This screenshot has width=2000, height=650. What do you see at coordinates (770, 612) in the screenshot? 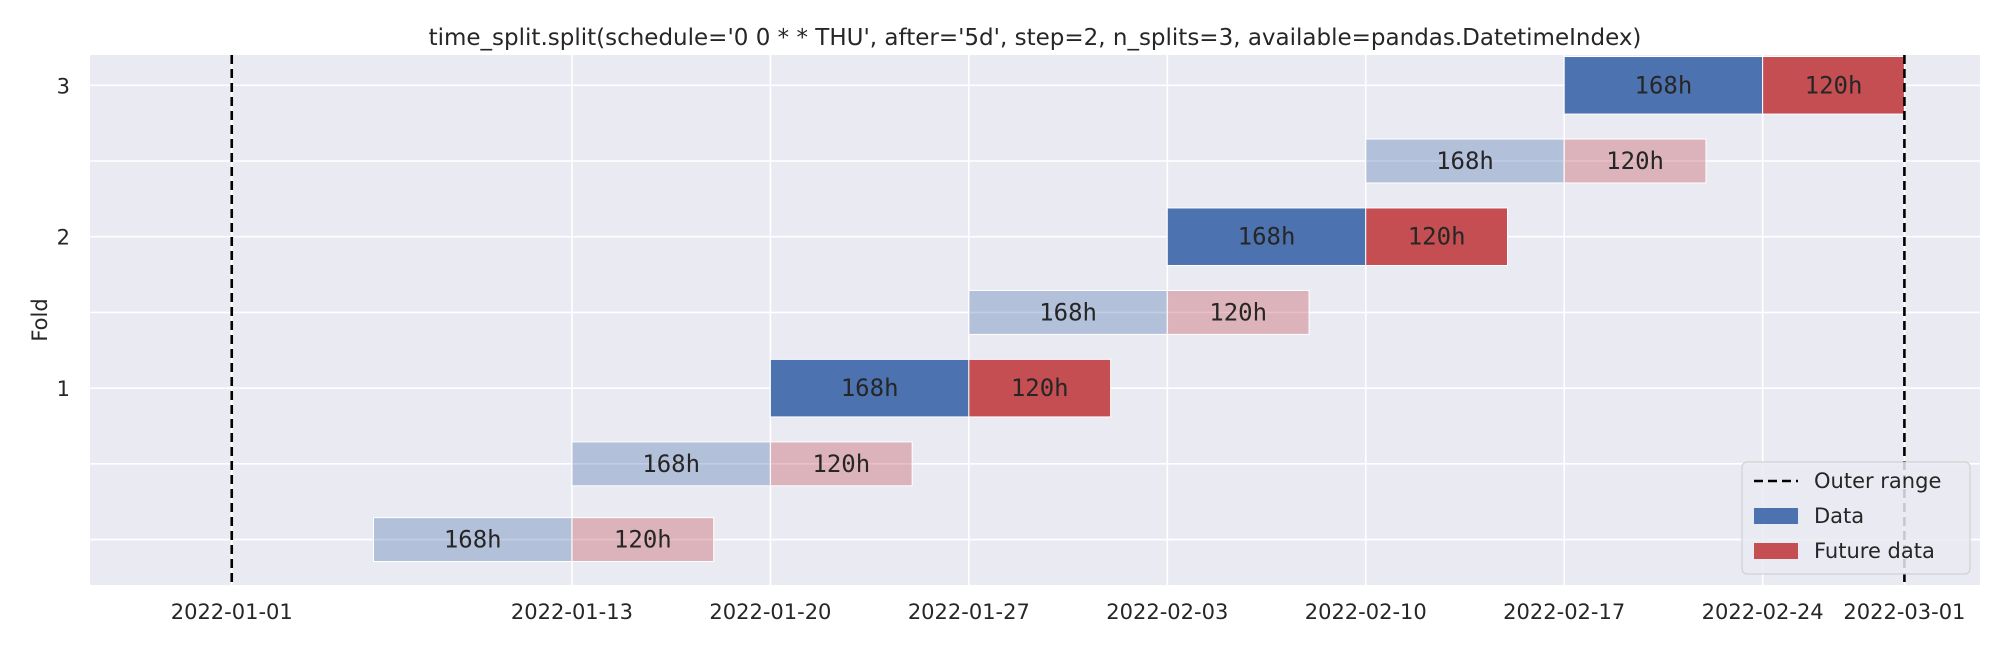
I see `x-tick-label: 2022-01-20` at bounding box center [770, 612].